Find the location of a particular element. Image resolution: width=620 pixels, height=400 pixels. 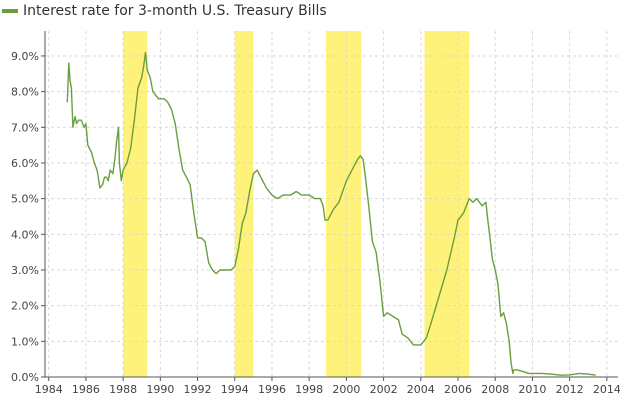

x-tick-label: 2010 is located at coordinates (532, 389).